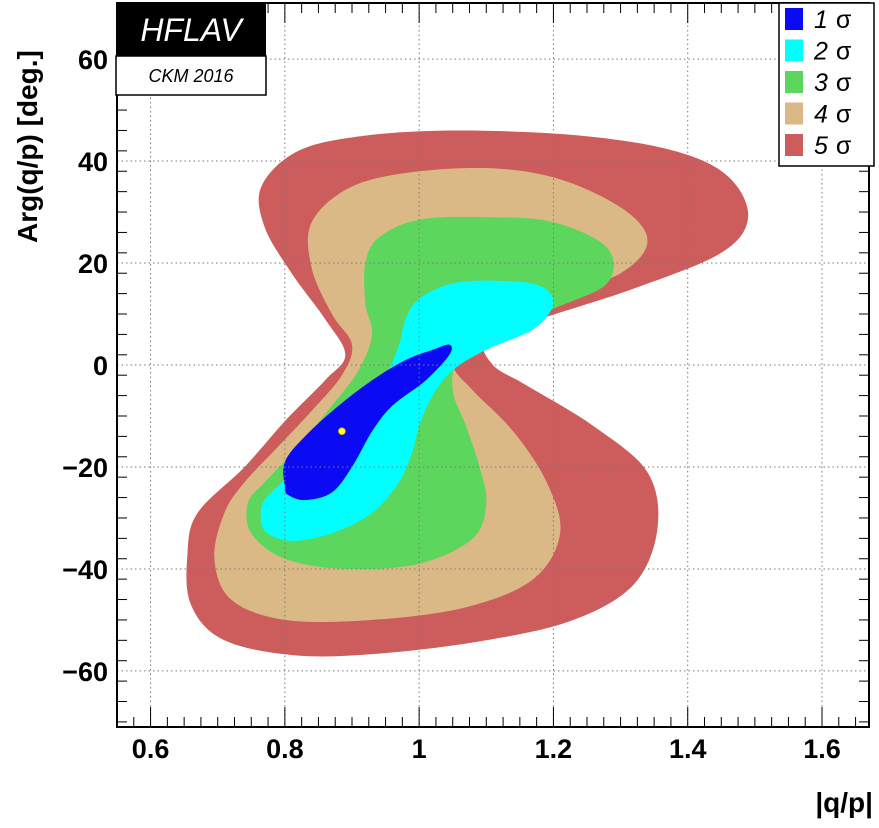  What do you see at coordinates (794, 19) in the screenshot?
I see `legend-swatch-1-sigma` at bounding box center [794, 19].